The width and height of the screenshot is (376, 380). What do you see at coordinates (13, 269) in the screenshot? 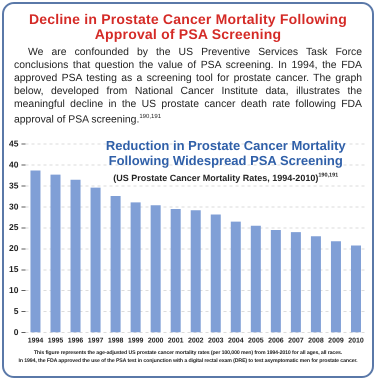
I see `y-tick-label: 15` at bounding box center [13, 269].